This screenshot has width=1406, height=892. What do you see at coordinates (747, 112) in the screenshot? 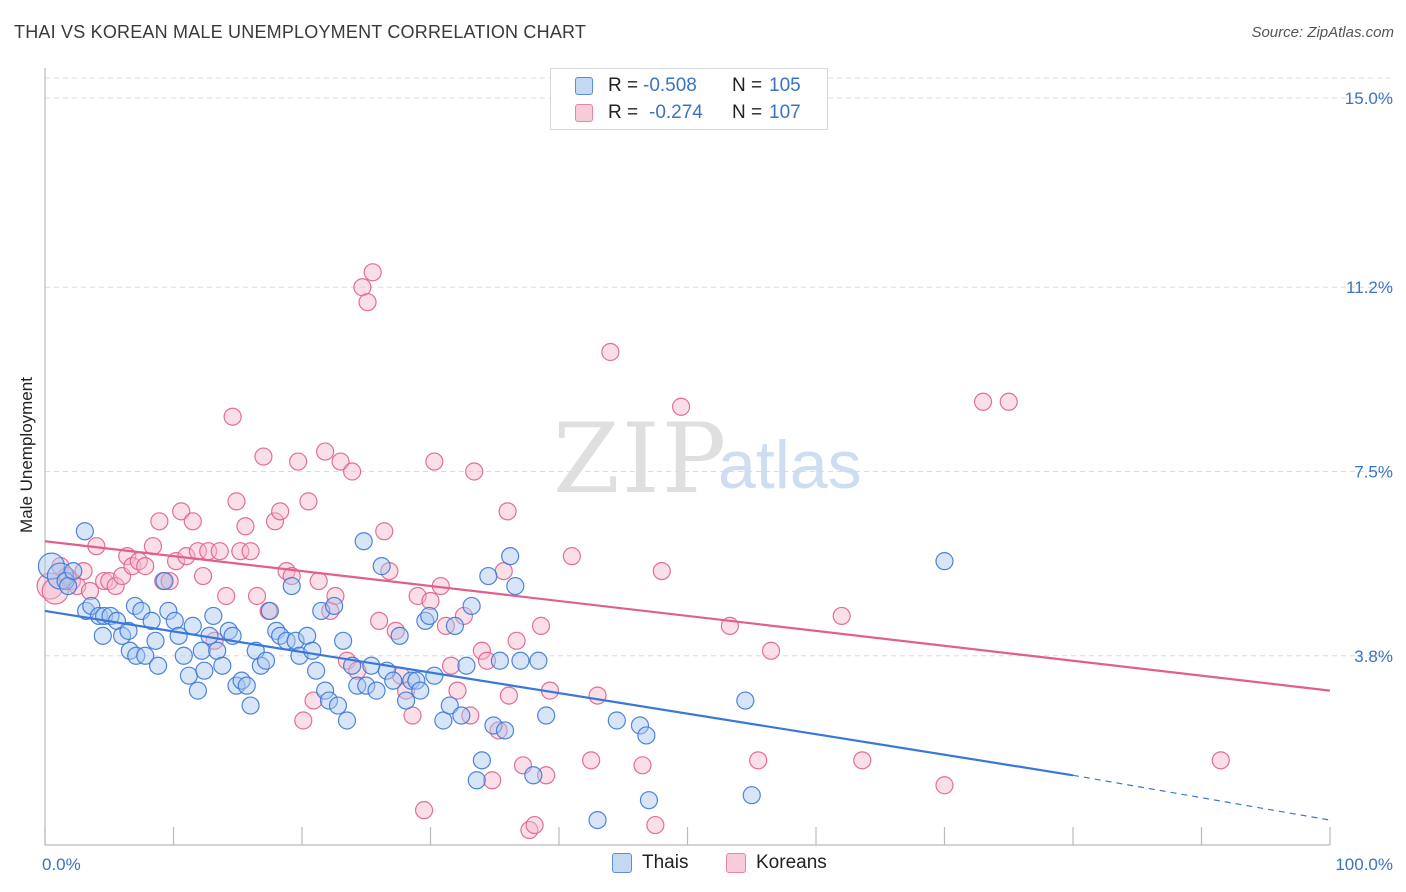
I see `legend-n-label: N =` at bounding box center [747, 112].